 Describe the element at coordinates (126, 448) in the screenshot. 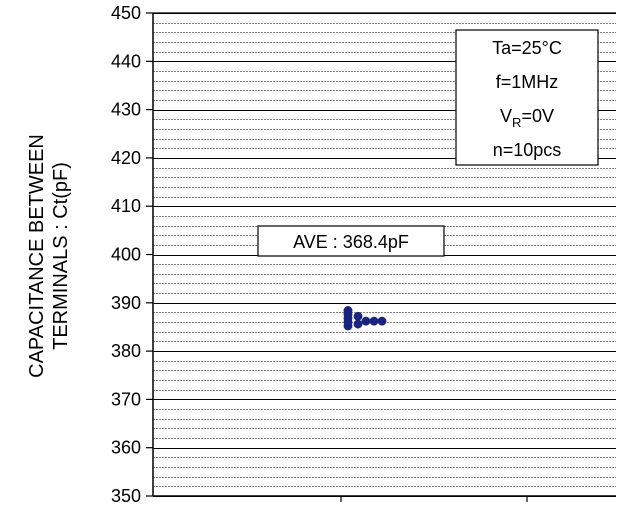

I see `y-tick-label: 360` at that location.